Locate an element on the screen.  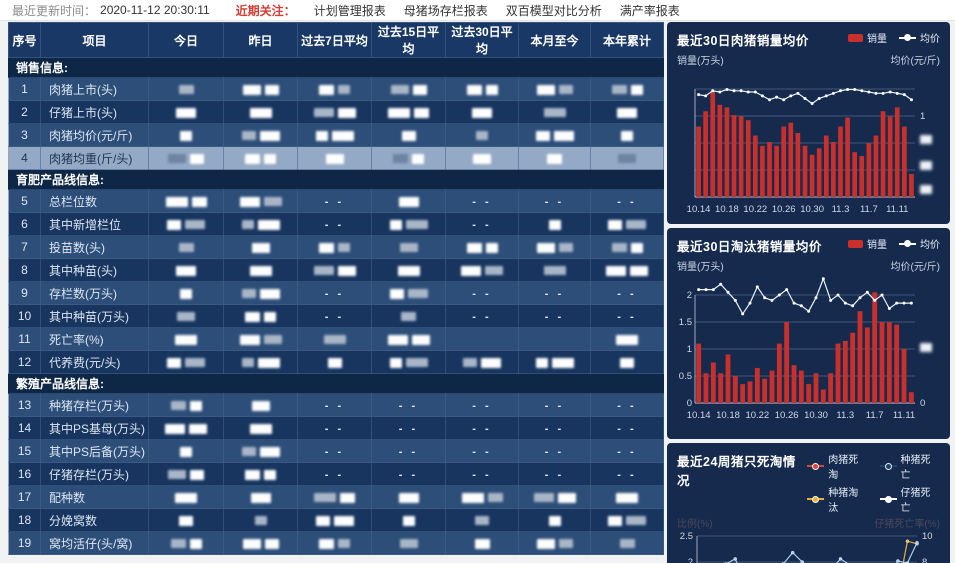
svg-text: 10.14 is located at coordinates (699, 415).